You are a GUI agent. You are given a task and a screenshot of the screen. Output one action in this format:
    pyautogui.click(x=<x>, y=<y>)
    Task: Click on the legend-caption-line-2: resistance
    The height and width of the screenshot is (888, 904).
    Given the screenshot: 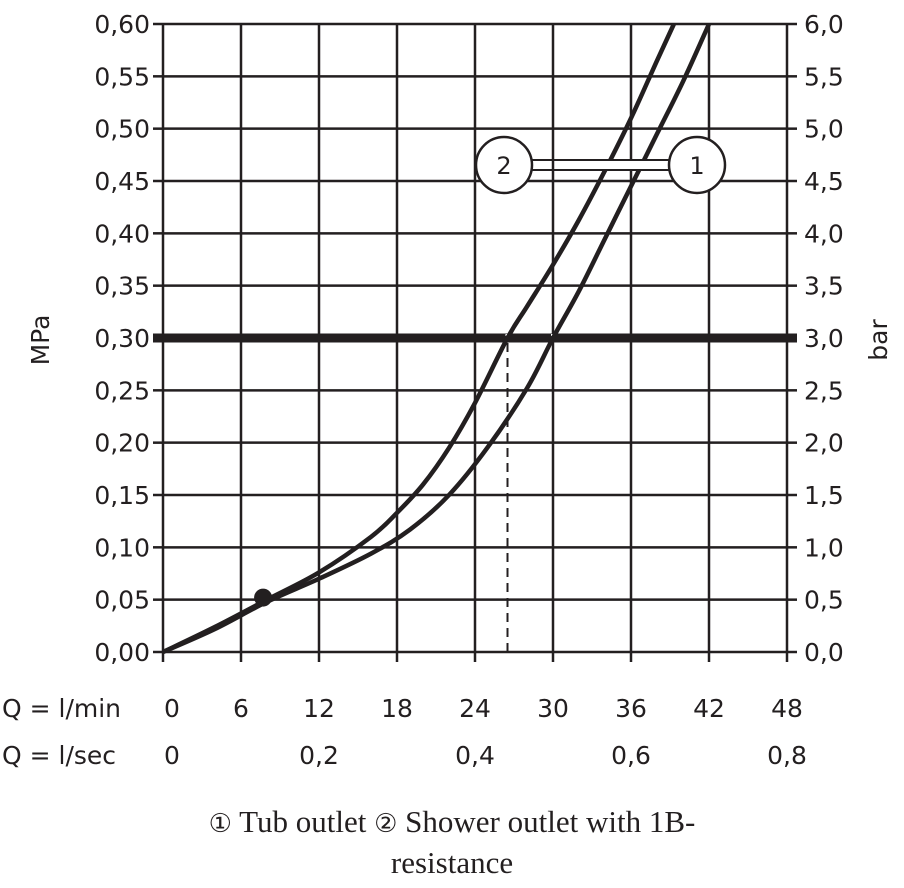 What is the action you would take?
    pyautogui.click(x=452, y=863)
    